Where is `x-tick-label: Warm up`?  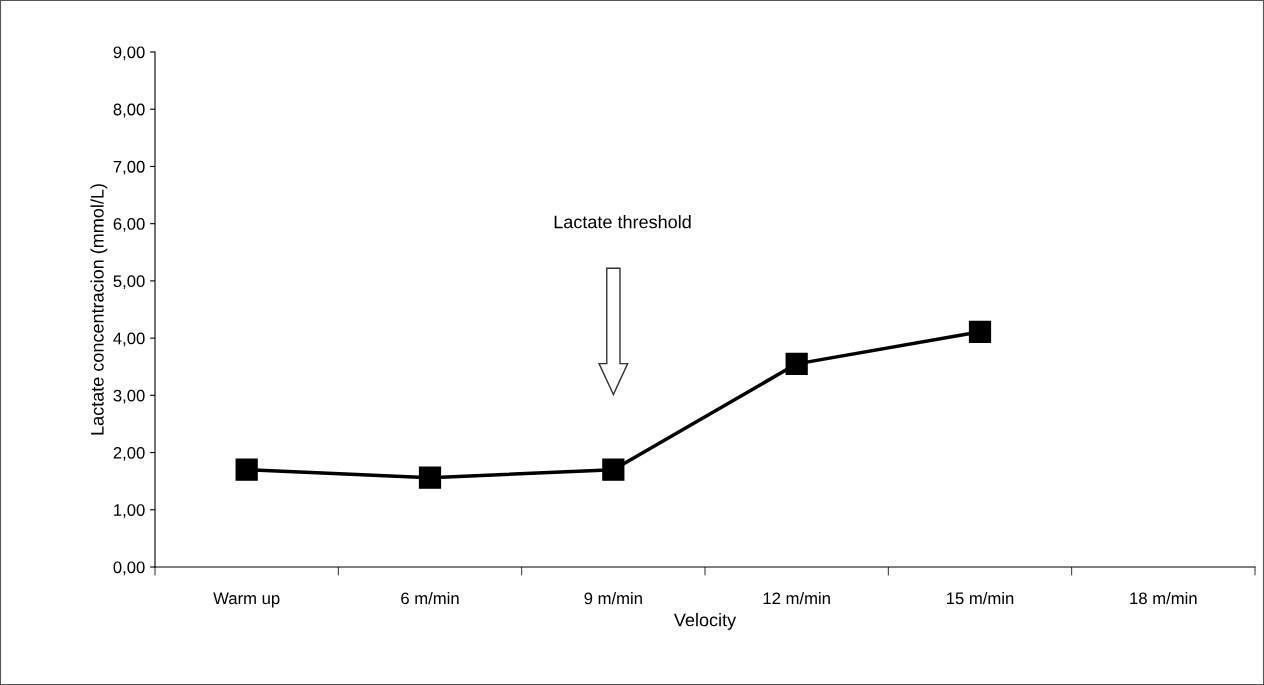
x-tick-label: Warm up is located at coordinates (246, 600).